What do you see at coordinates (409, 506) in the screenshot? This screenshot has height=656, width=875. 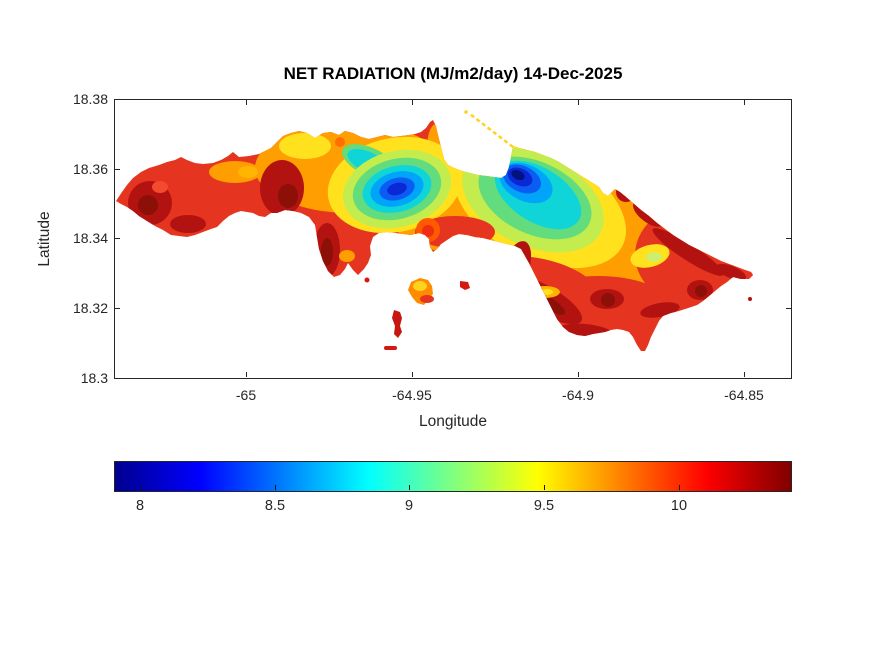 I see `colorbar-tick-label: 9` at bounding box center [409, 506].